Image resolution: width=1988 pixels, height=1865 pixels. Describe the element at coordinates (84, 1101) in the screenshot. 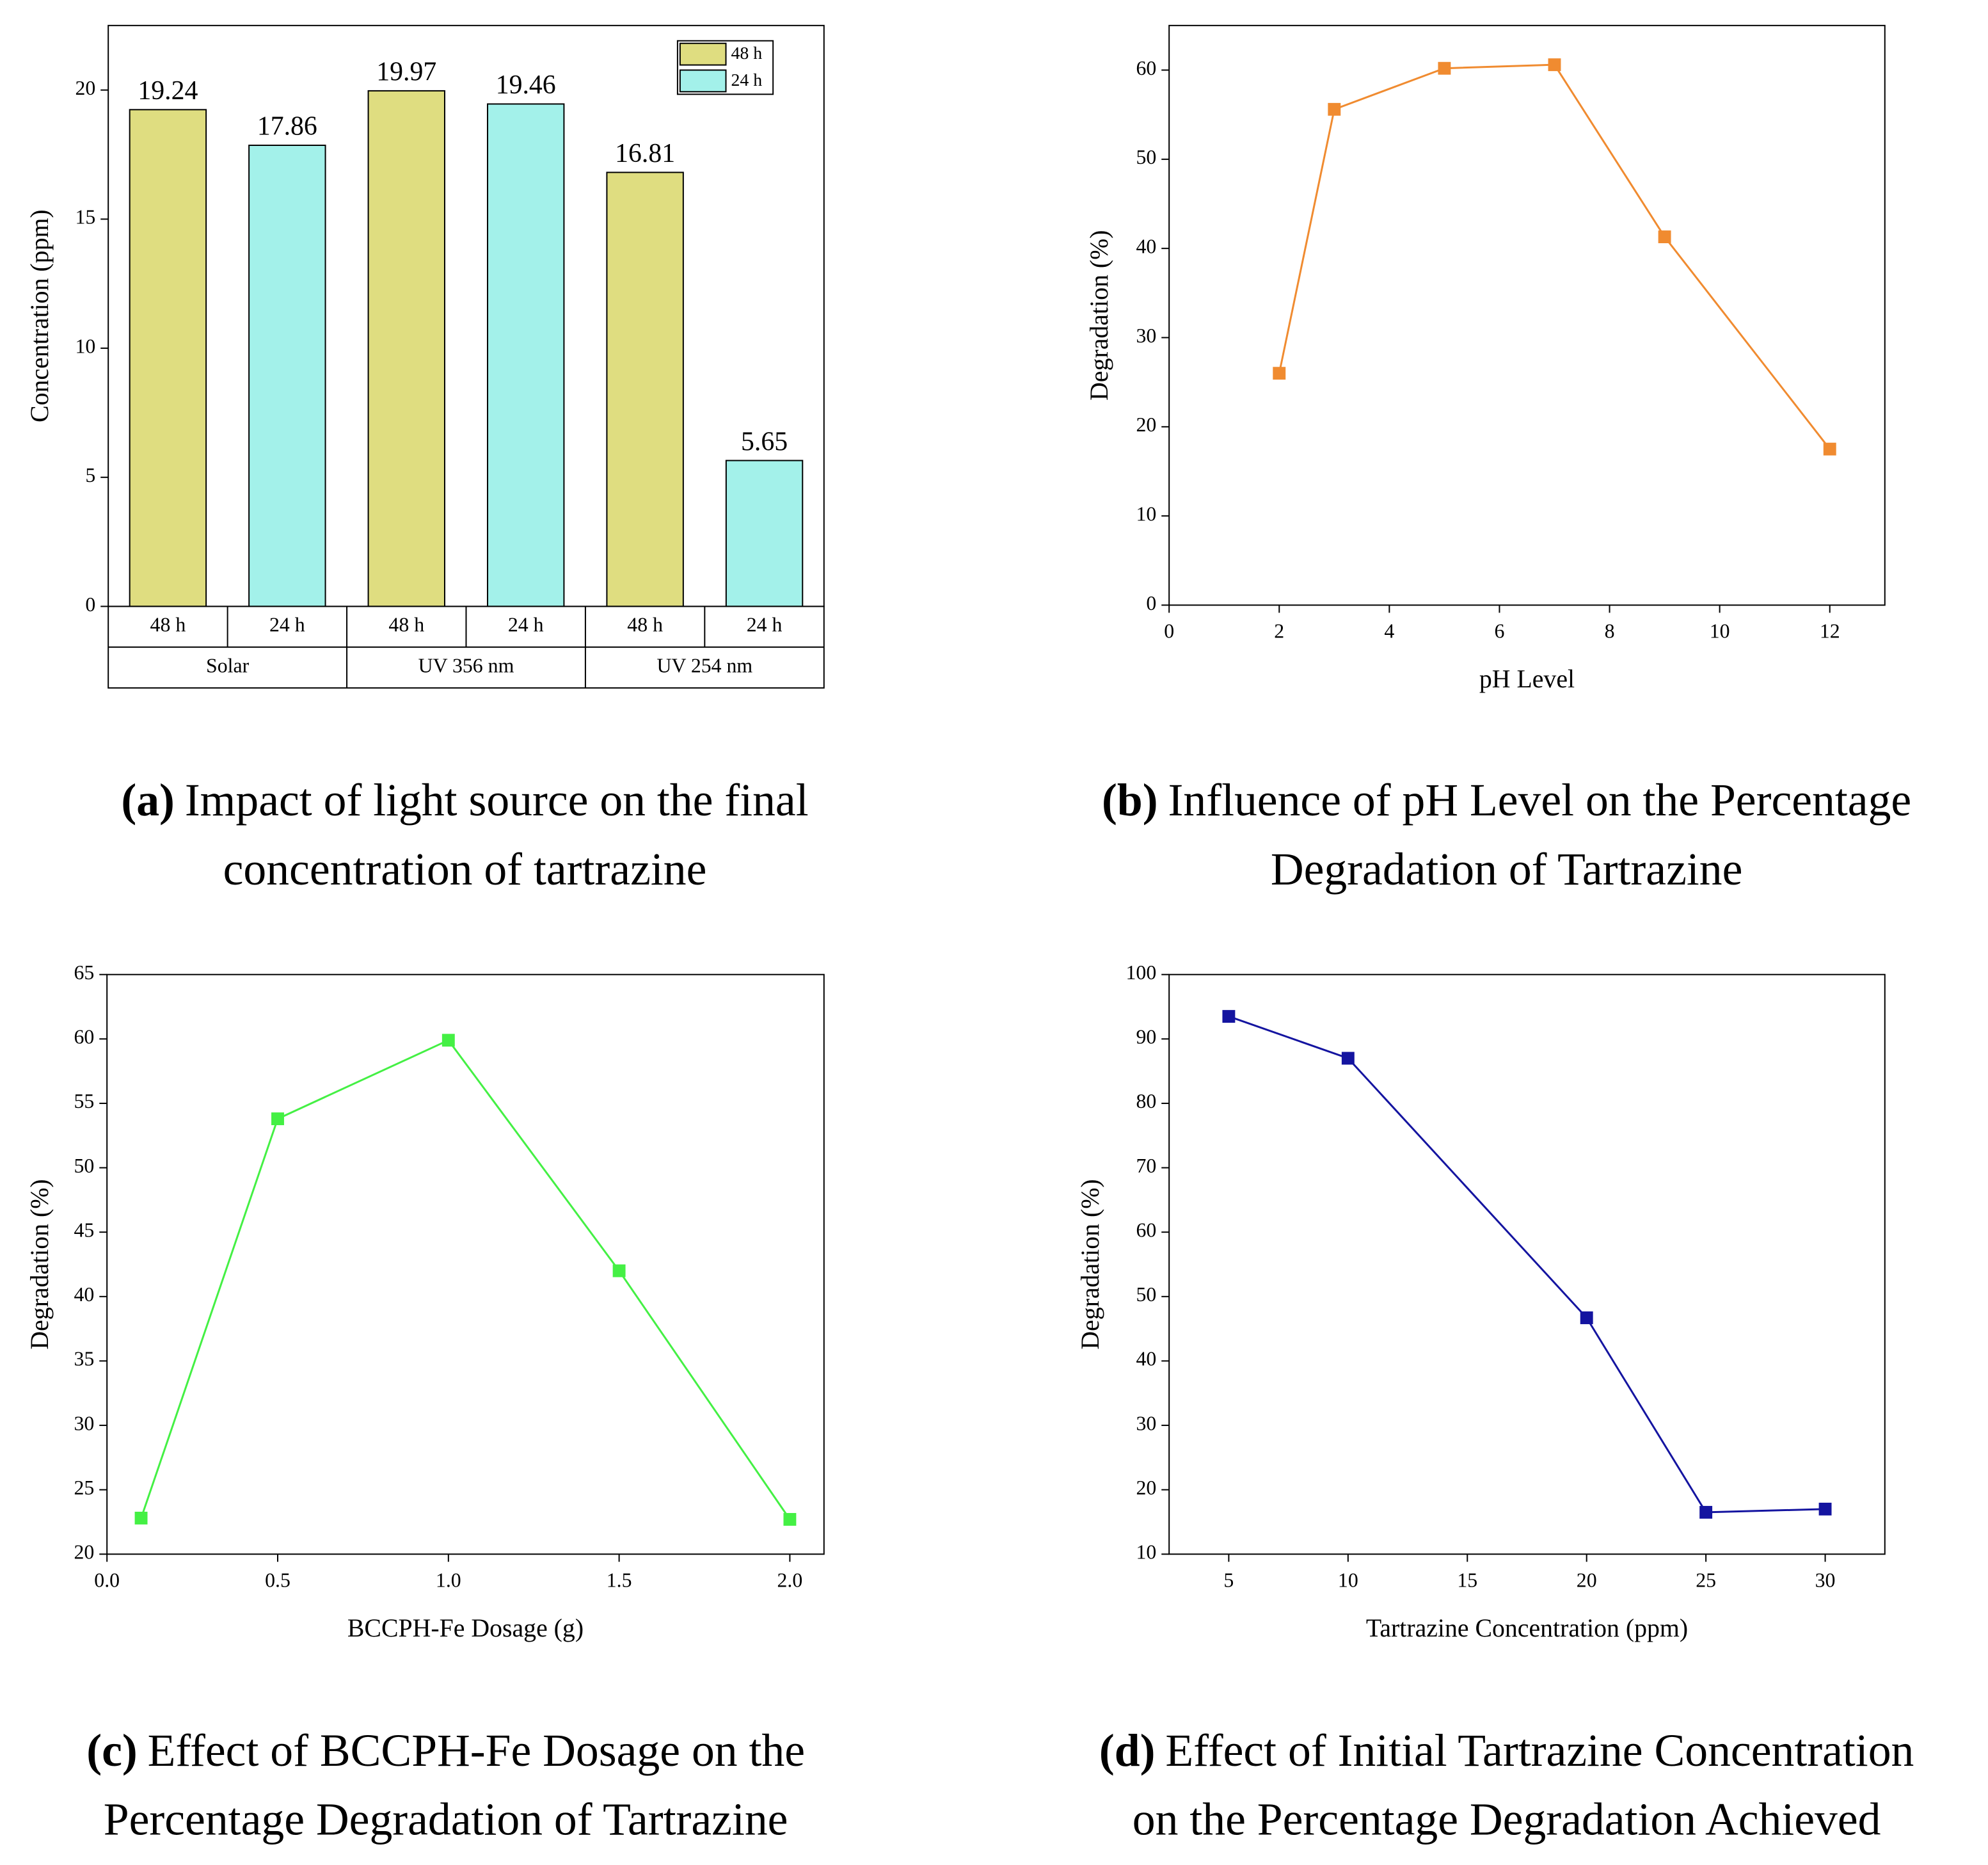

I see `y-tick-label: 55` at that location.